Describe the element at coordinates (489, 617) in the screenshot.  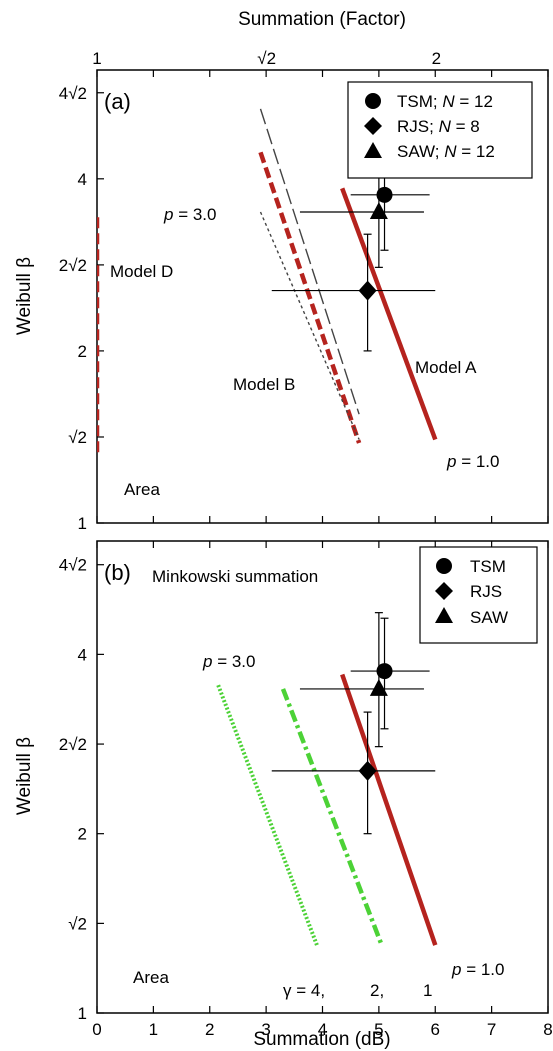
I see `legend-entry-saw: SAW` at that location.